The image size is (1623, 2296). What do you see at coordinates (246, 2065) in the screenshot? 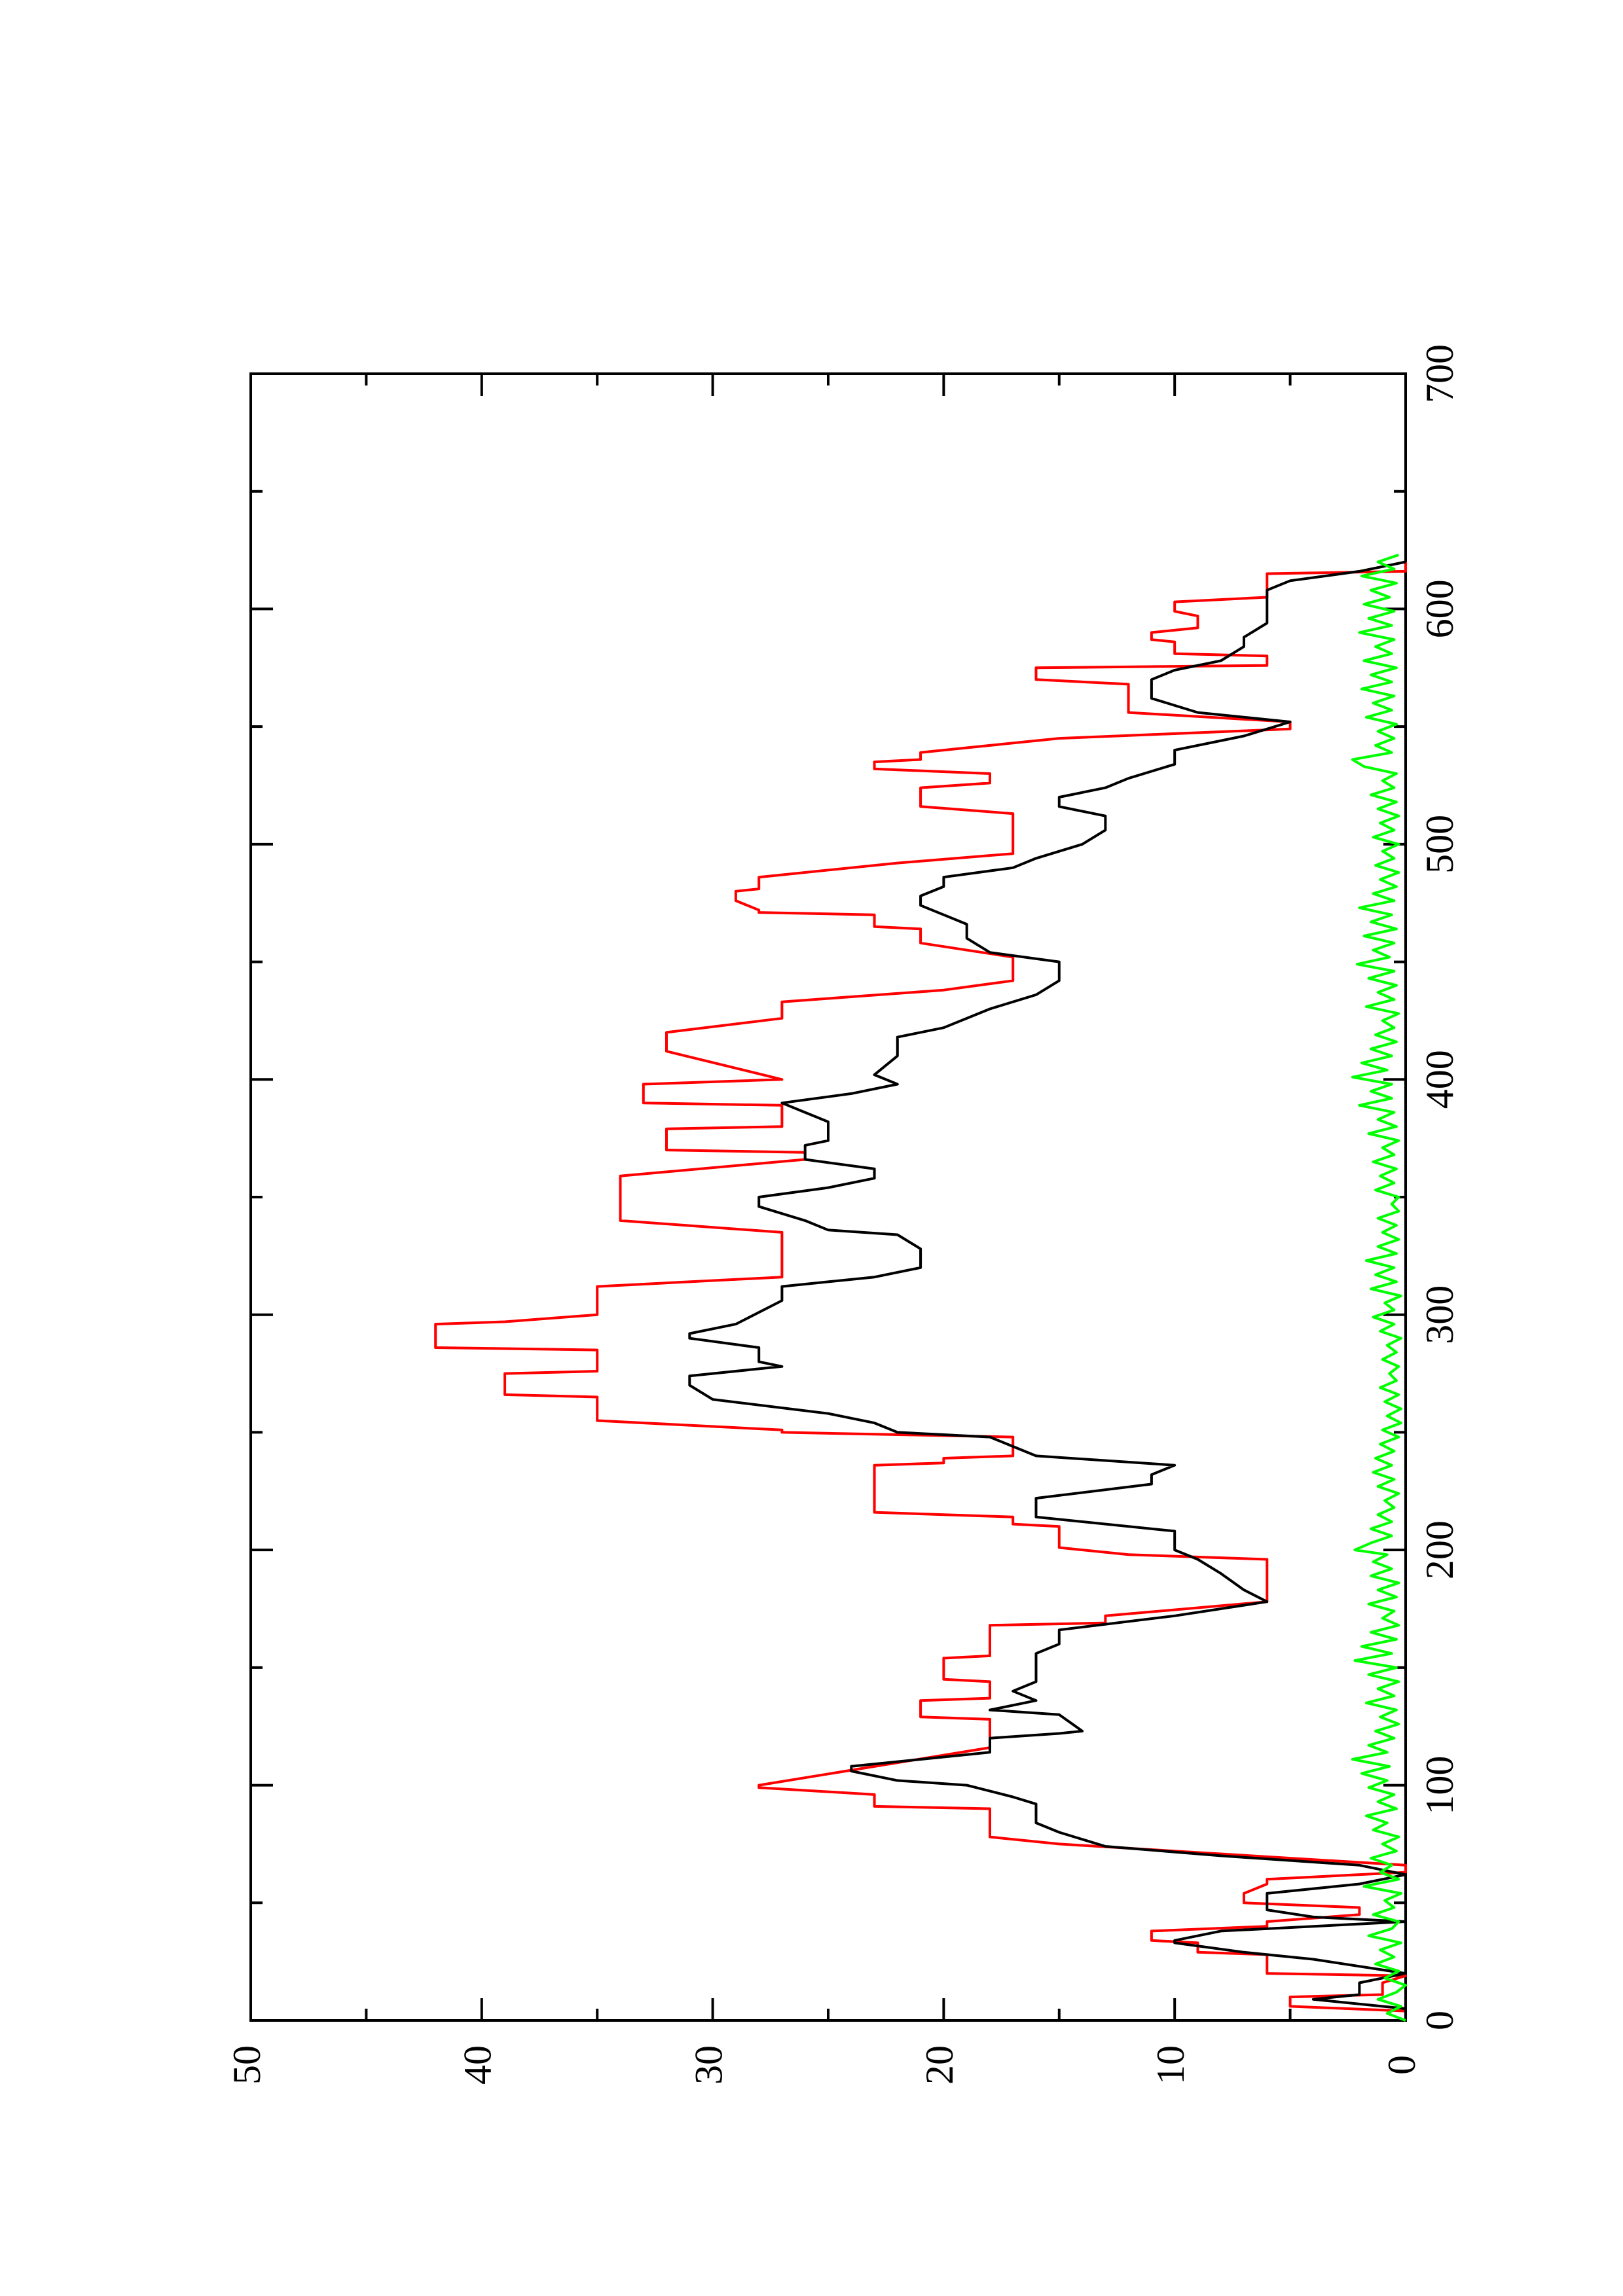
I see `y-tick-label: 50` at bounding box center [246, 2065].